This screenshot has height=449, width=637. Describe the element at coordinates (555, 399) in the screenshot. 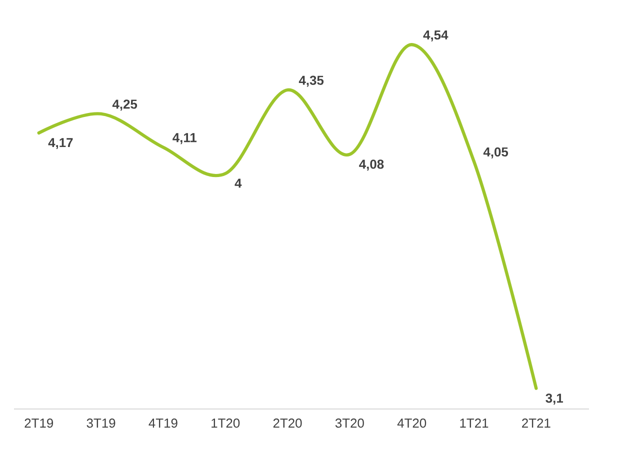

I see `data-label: 3,1` at that location.